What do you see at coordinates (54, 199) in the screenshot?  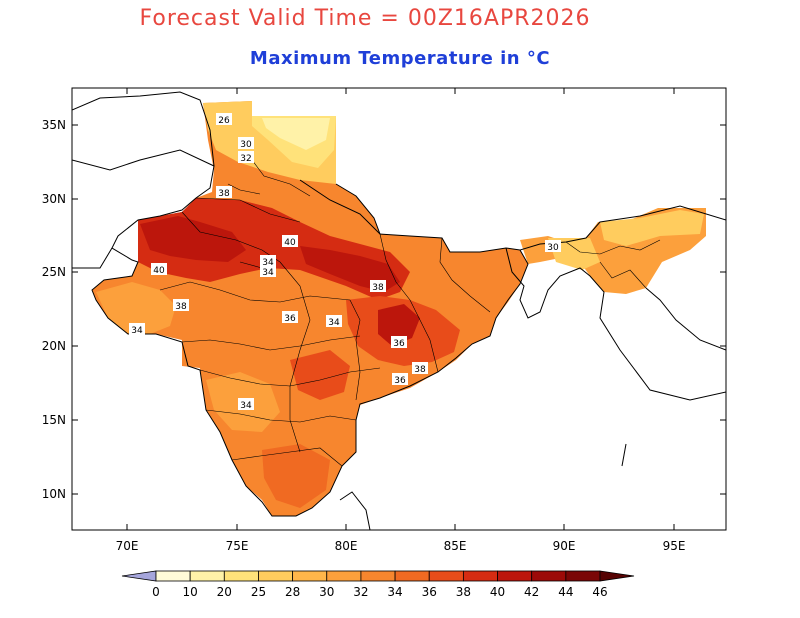 I see `lat-tick-label: 30N` at bounding box center [54, 199].